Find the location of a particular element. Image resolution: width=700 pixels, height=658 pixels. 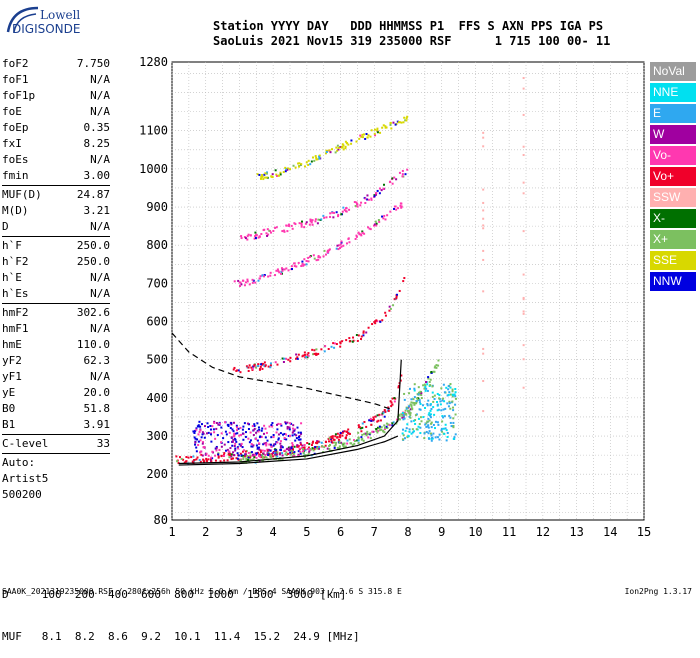

x-tick-label: 13 is located at coordinates (576, 532).